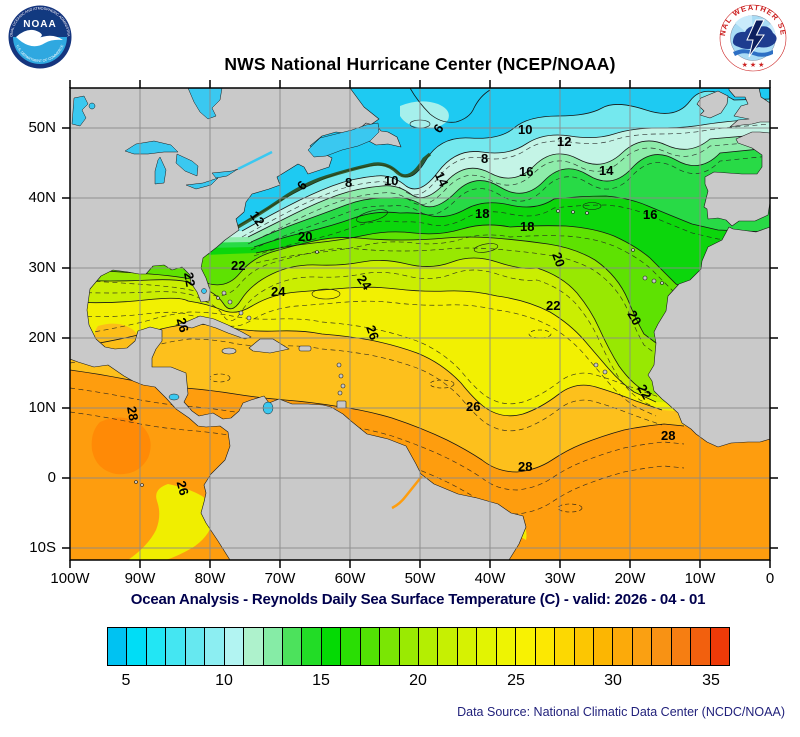 The height and width of the screenshot is (737, 800). I want to click on x-tick-label: 30W, so click(560, 578).